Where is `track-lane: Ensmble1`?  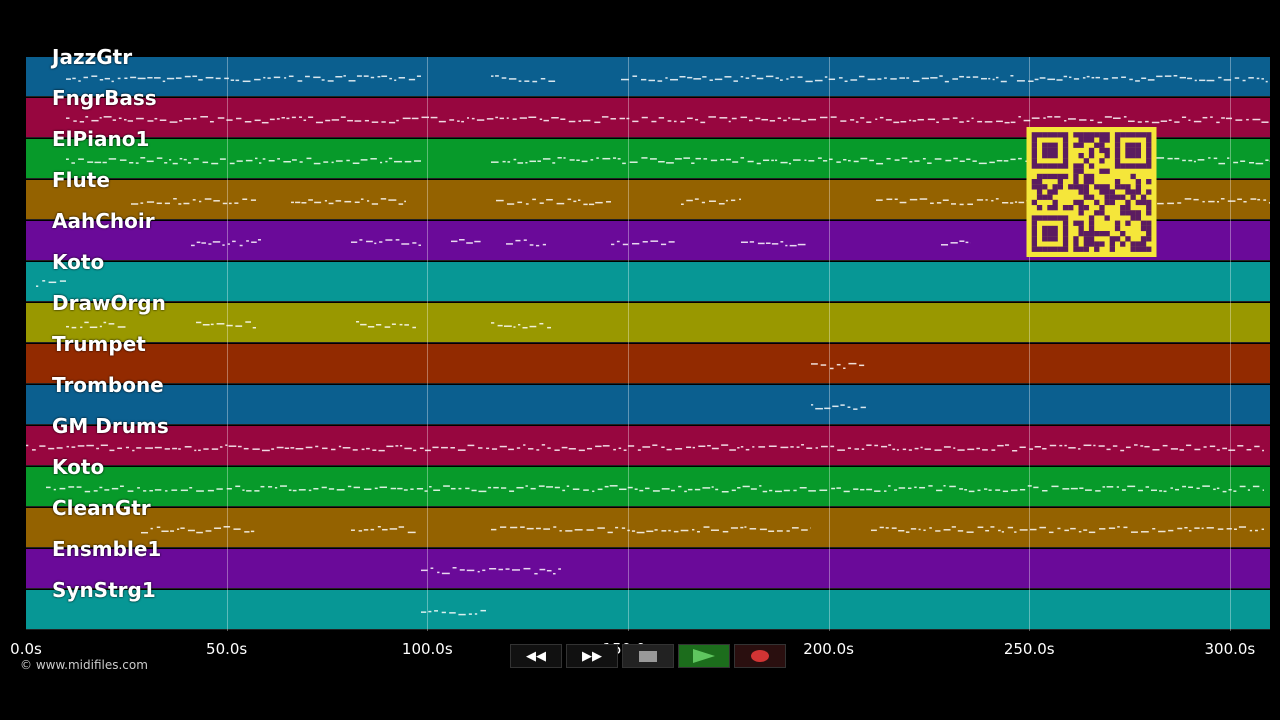 track-lane: Ensmble1 is located at coordinates (648, 563).